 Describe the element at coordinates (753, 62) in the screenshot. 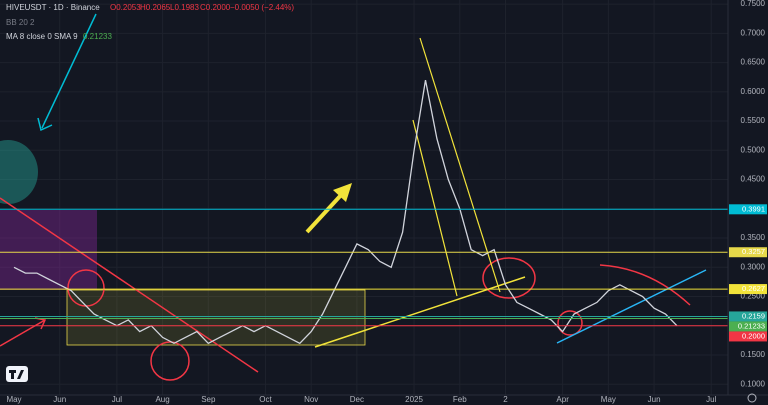

I see `y-tick-label: 0.6500` at that location.